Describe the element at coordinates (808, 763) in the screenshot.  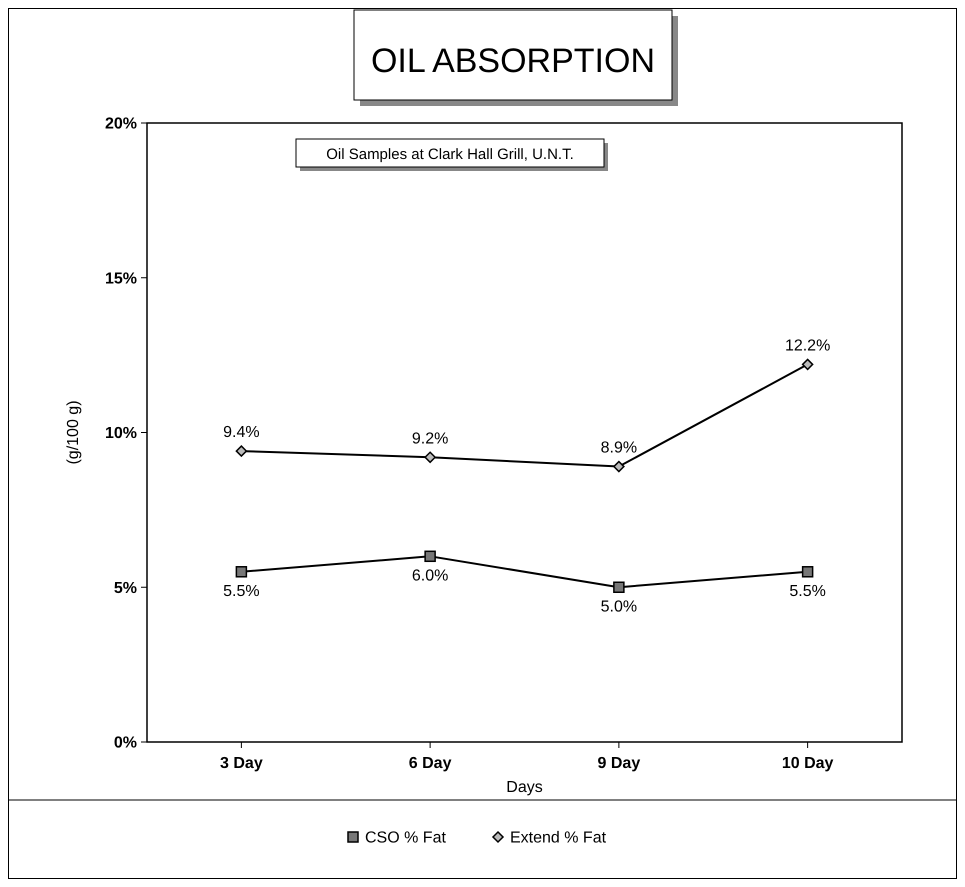
I see `x-tick-label: 10 Day` at that location.